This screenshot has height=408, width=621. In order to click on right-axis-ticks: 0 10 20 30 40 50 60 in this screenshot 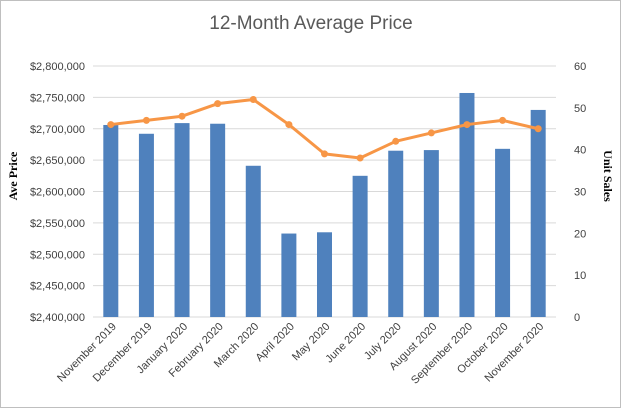, I will do `click(580, 192)`.